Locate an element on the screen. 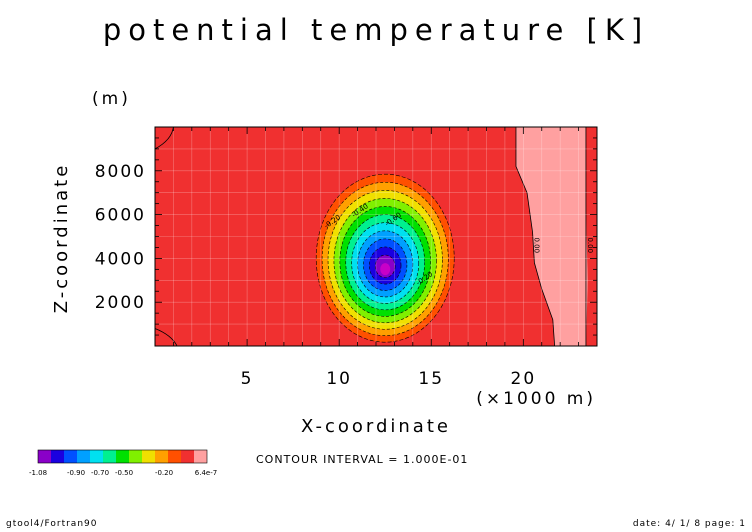  colorbar-label: -0.90 is located at coordinates (76, 473).